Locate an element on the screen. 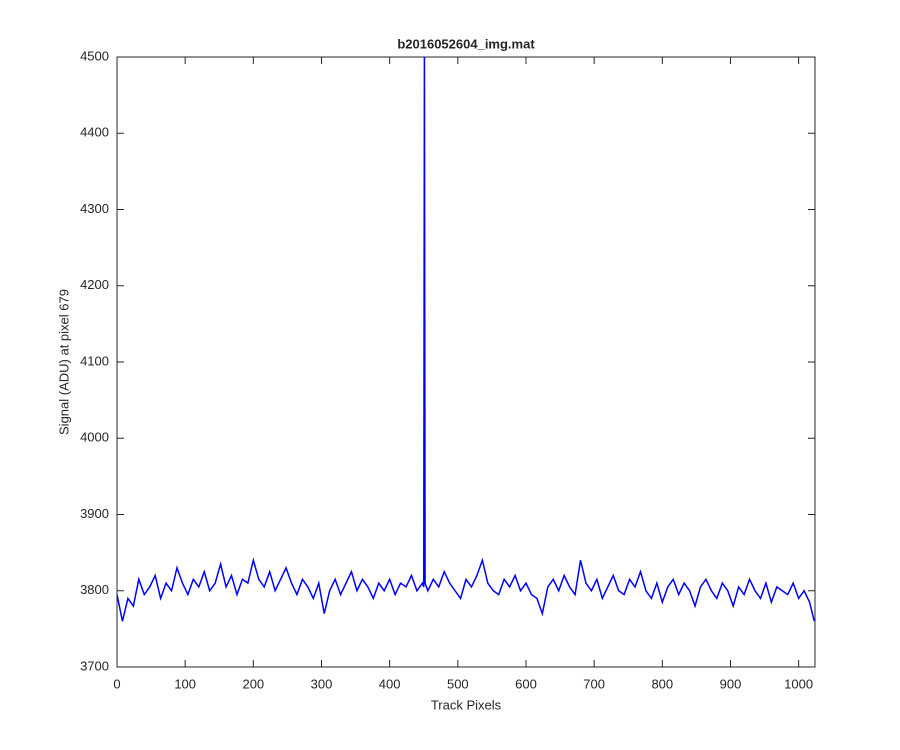 Image resolution: width=900 pixels, height=750 pixels. y-tick-label: 4100 is located at coordinates (94, 360).